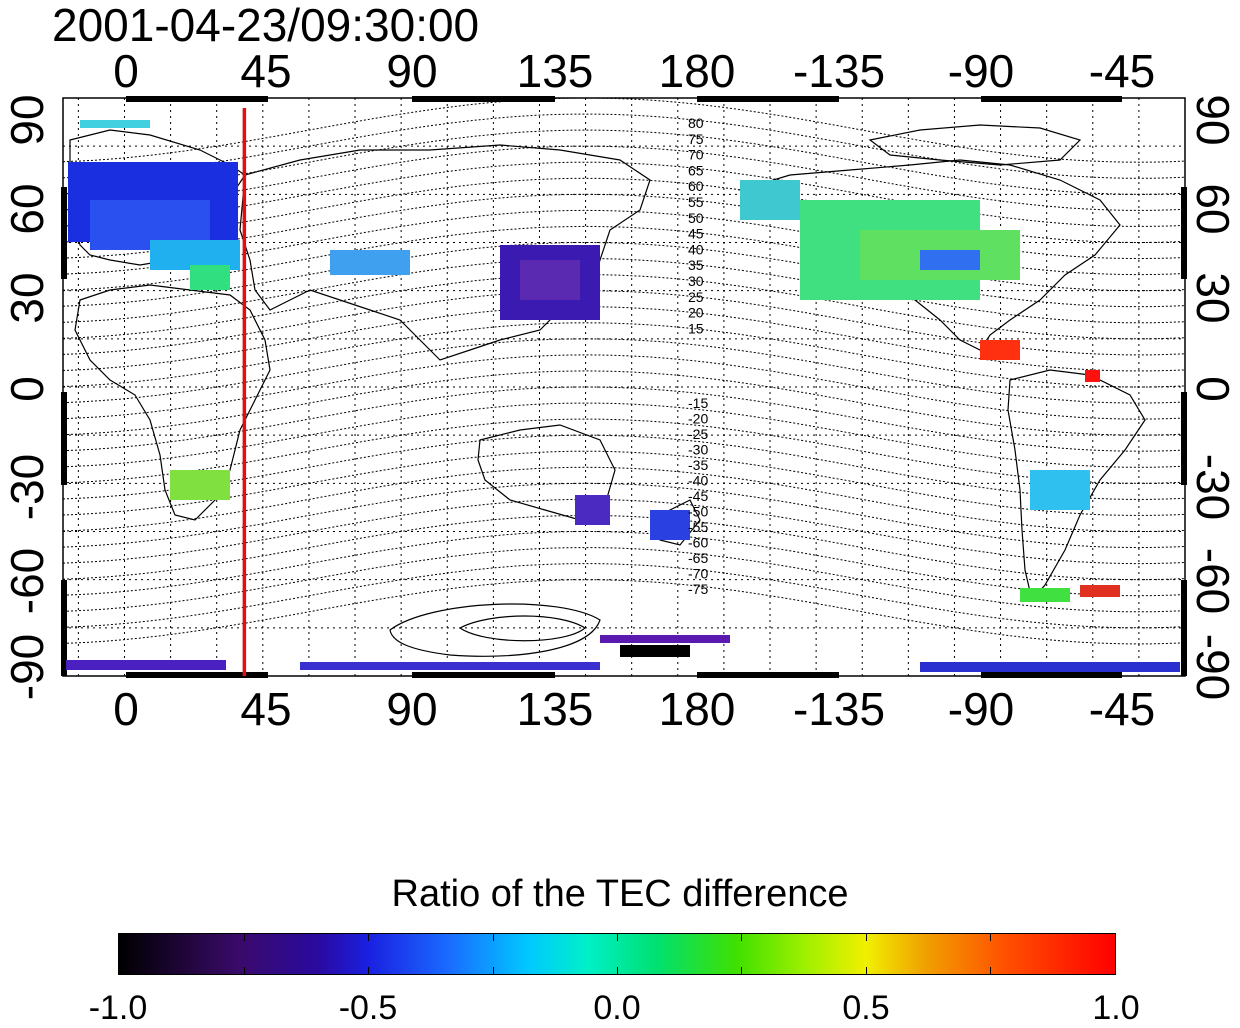 Image resolution: width=1240 pixels, height=1028 pixels. Describe the element at coordinates (839, 709) in the screenshot. I see `x-tick-bottom-m135: -135` at that location.